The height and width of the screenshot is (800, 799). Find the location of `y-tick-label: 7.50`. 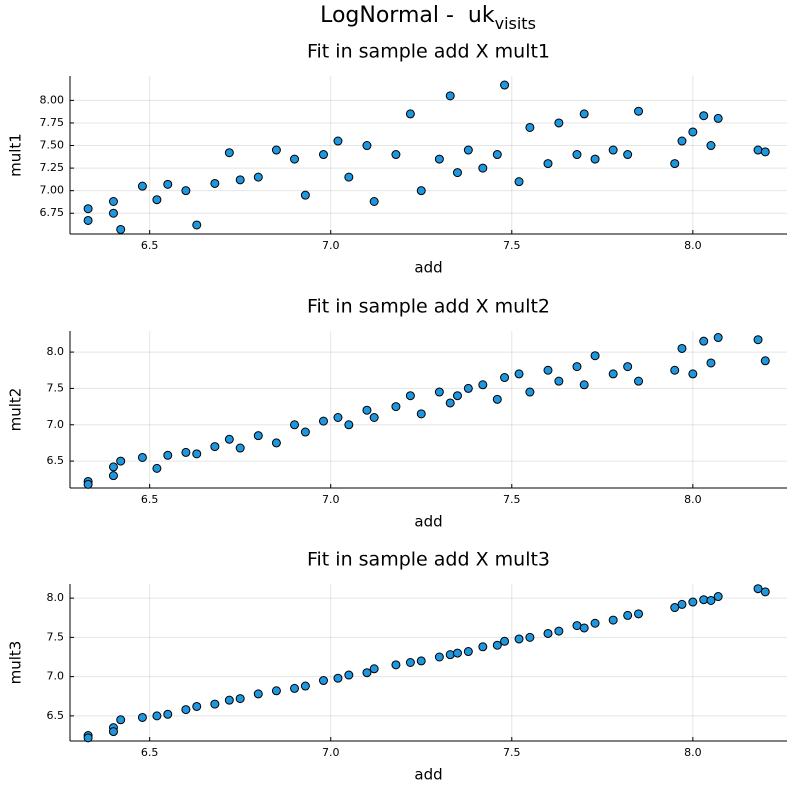

y-tick-label: 7.50 is located at coordinates (52, 145).